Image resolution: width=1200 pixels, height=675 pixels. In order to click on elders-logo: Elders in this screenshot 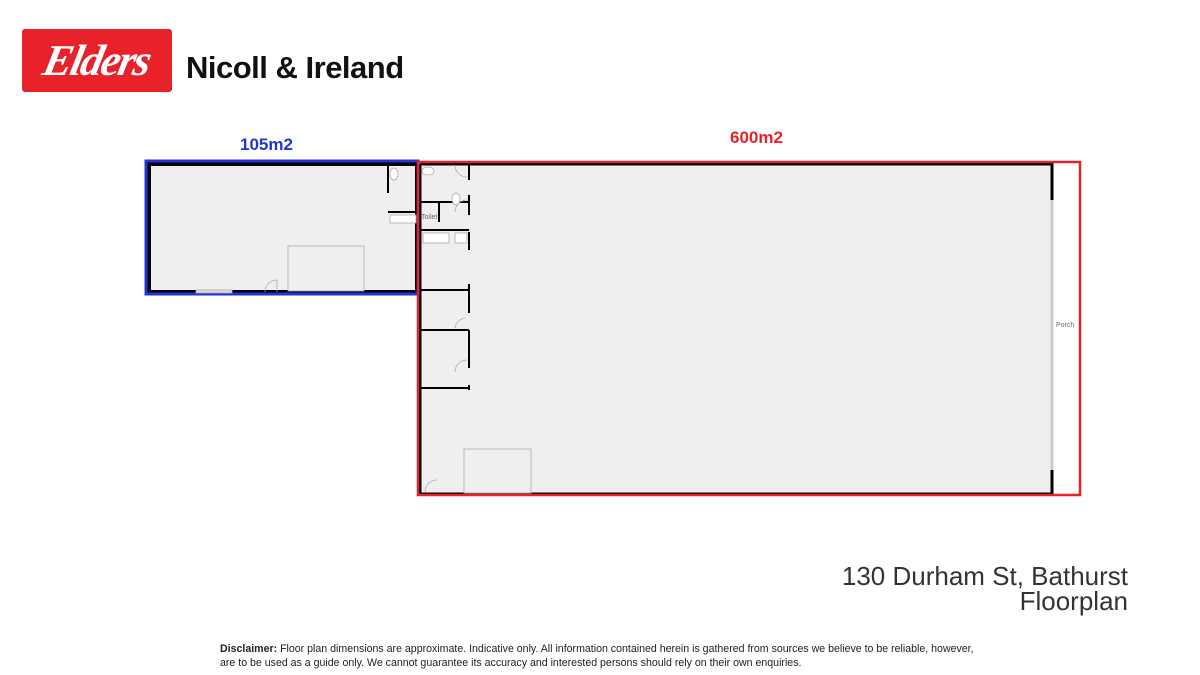, I will do `click(97, 60)`.